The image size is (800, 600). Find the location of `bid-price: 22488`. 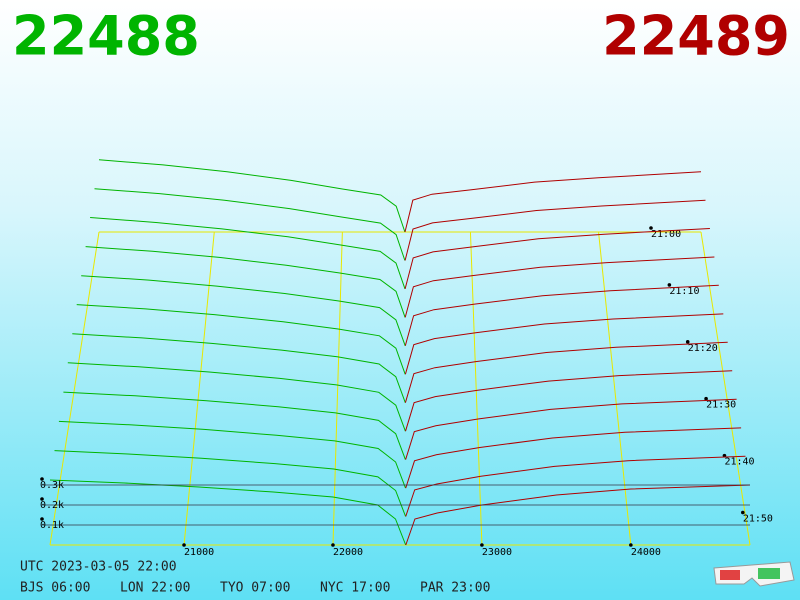

bid-price: 22488 is located at coordinates (106, 36).